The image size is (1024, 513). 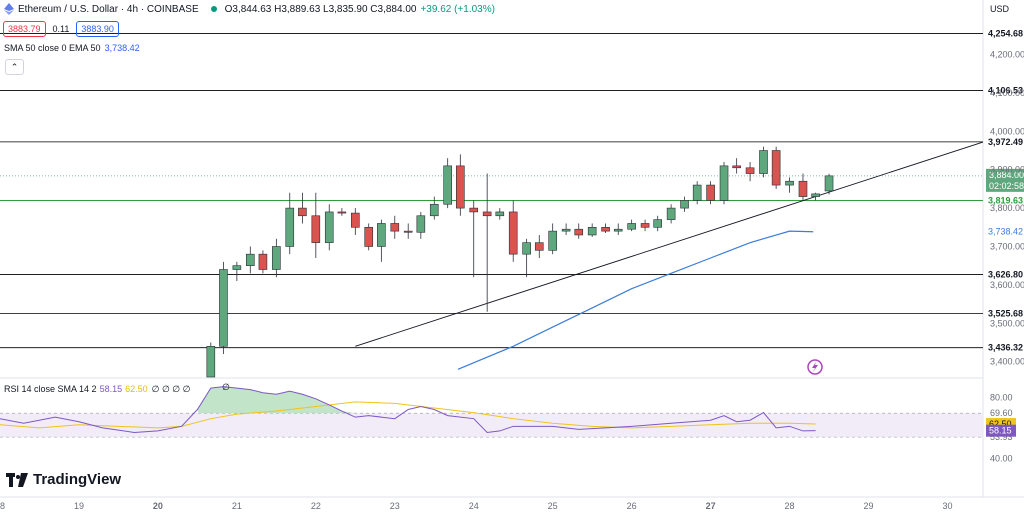 What do you see at coordinates (457, 9) in the screenshot?
I see `price-change: +39.62 (+1.03%)` at bounding box center [457, 9].